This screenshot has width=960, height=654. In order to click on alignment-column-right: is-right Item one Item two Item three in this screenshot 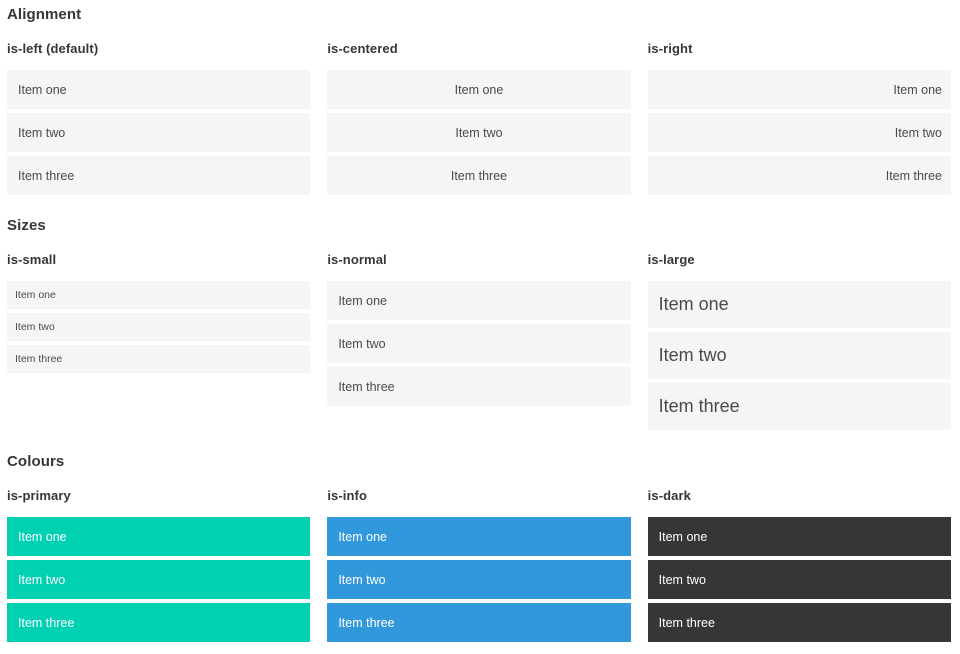, I will do `click(799, 117)`.